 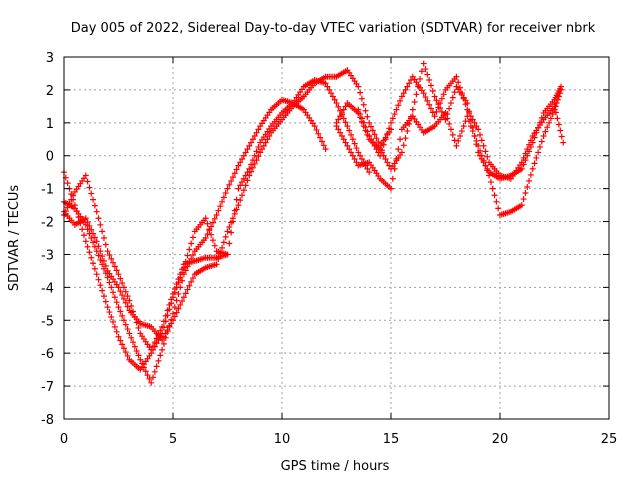 What do you see at coordinates (50, 157) in the screenshot?
I see `y-tick-label: 0` at bounding box center [50, 157].